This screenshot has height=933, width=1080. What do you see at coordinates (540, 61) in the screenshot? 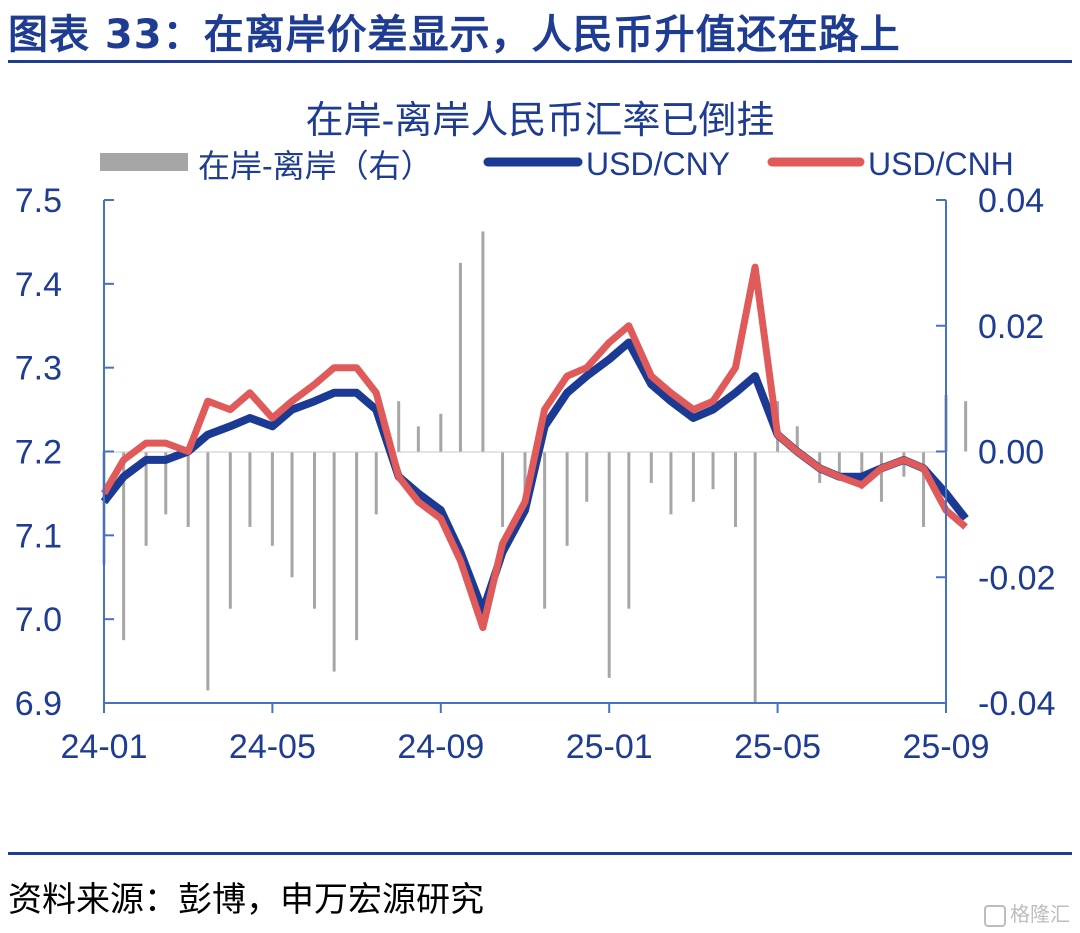
I see `header-divider` at bounding box center [540, 61].